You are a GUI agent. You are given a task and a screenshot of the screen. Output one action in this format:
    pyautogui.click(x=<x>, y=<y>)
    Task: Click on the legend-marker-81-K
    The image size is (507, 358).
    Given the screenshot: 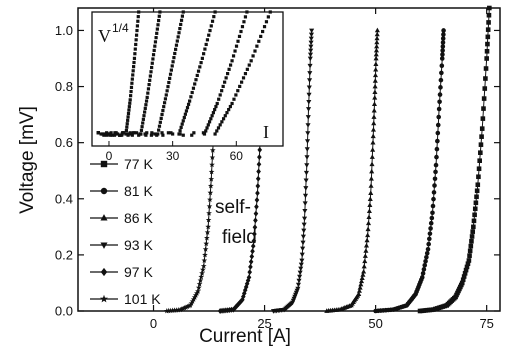 What is the action you would take?
    pyautogui.click(x=104, y=191)
    